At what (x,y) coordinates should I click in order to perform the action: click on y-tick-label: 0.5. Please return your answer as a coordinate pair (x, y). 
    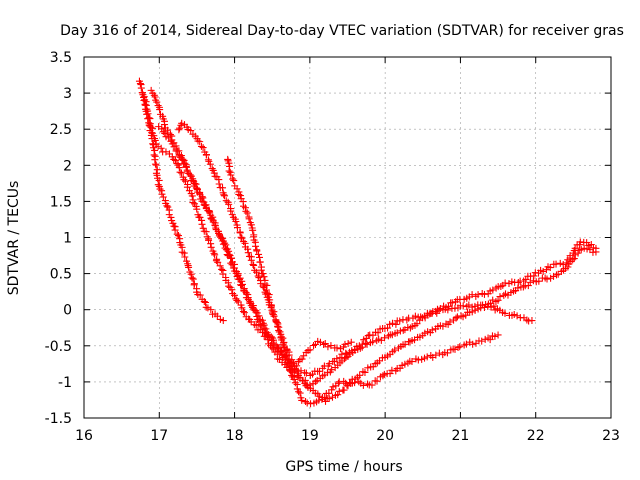
    Looking at the image, I should click on (61, 275).